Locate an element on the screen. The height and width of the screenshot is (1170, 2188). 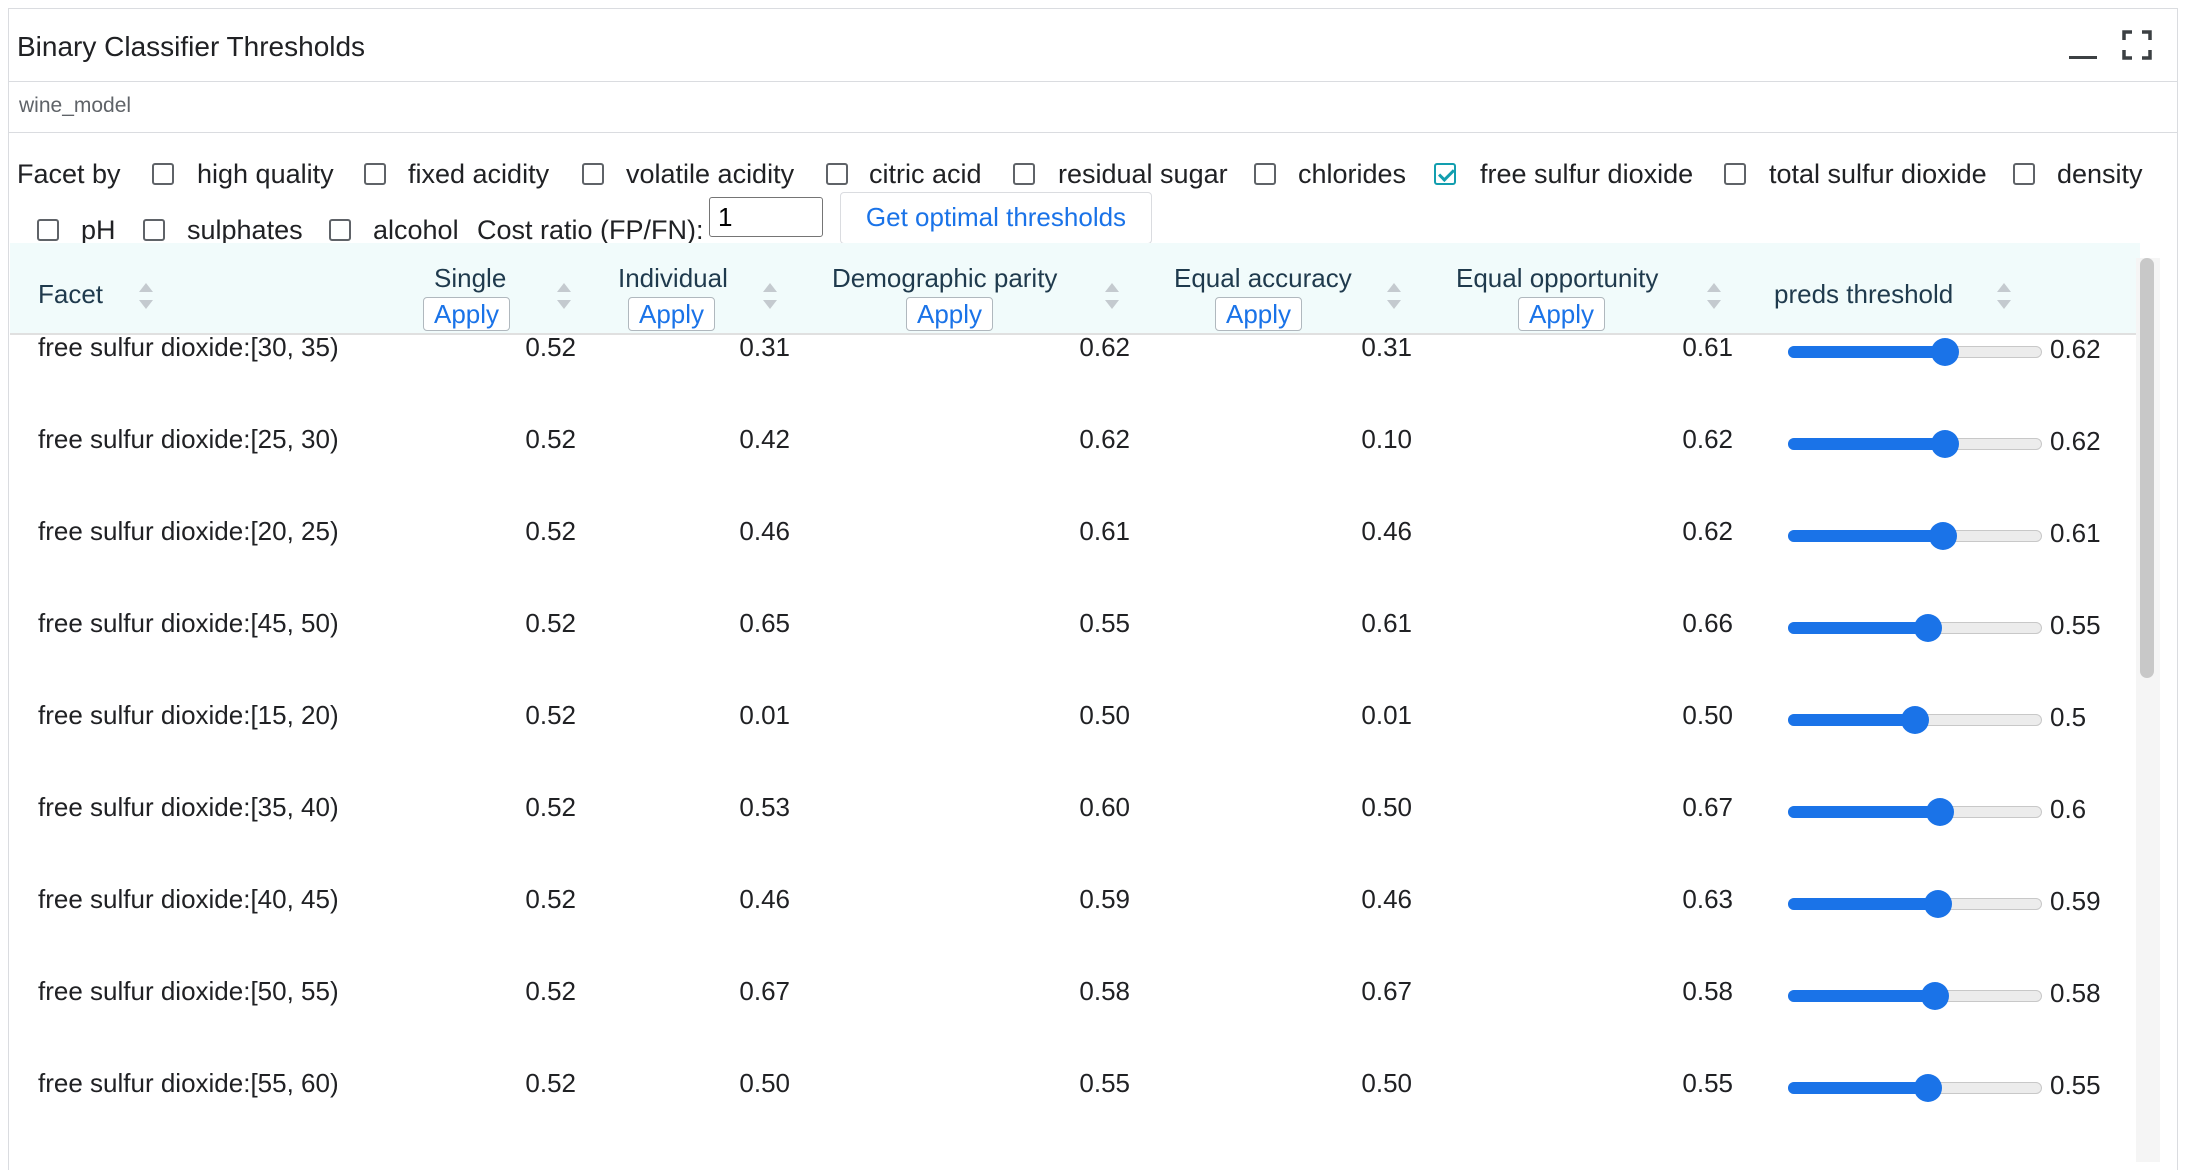
facet-option-label: volatile acidity is located at coordinates (710, 174).